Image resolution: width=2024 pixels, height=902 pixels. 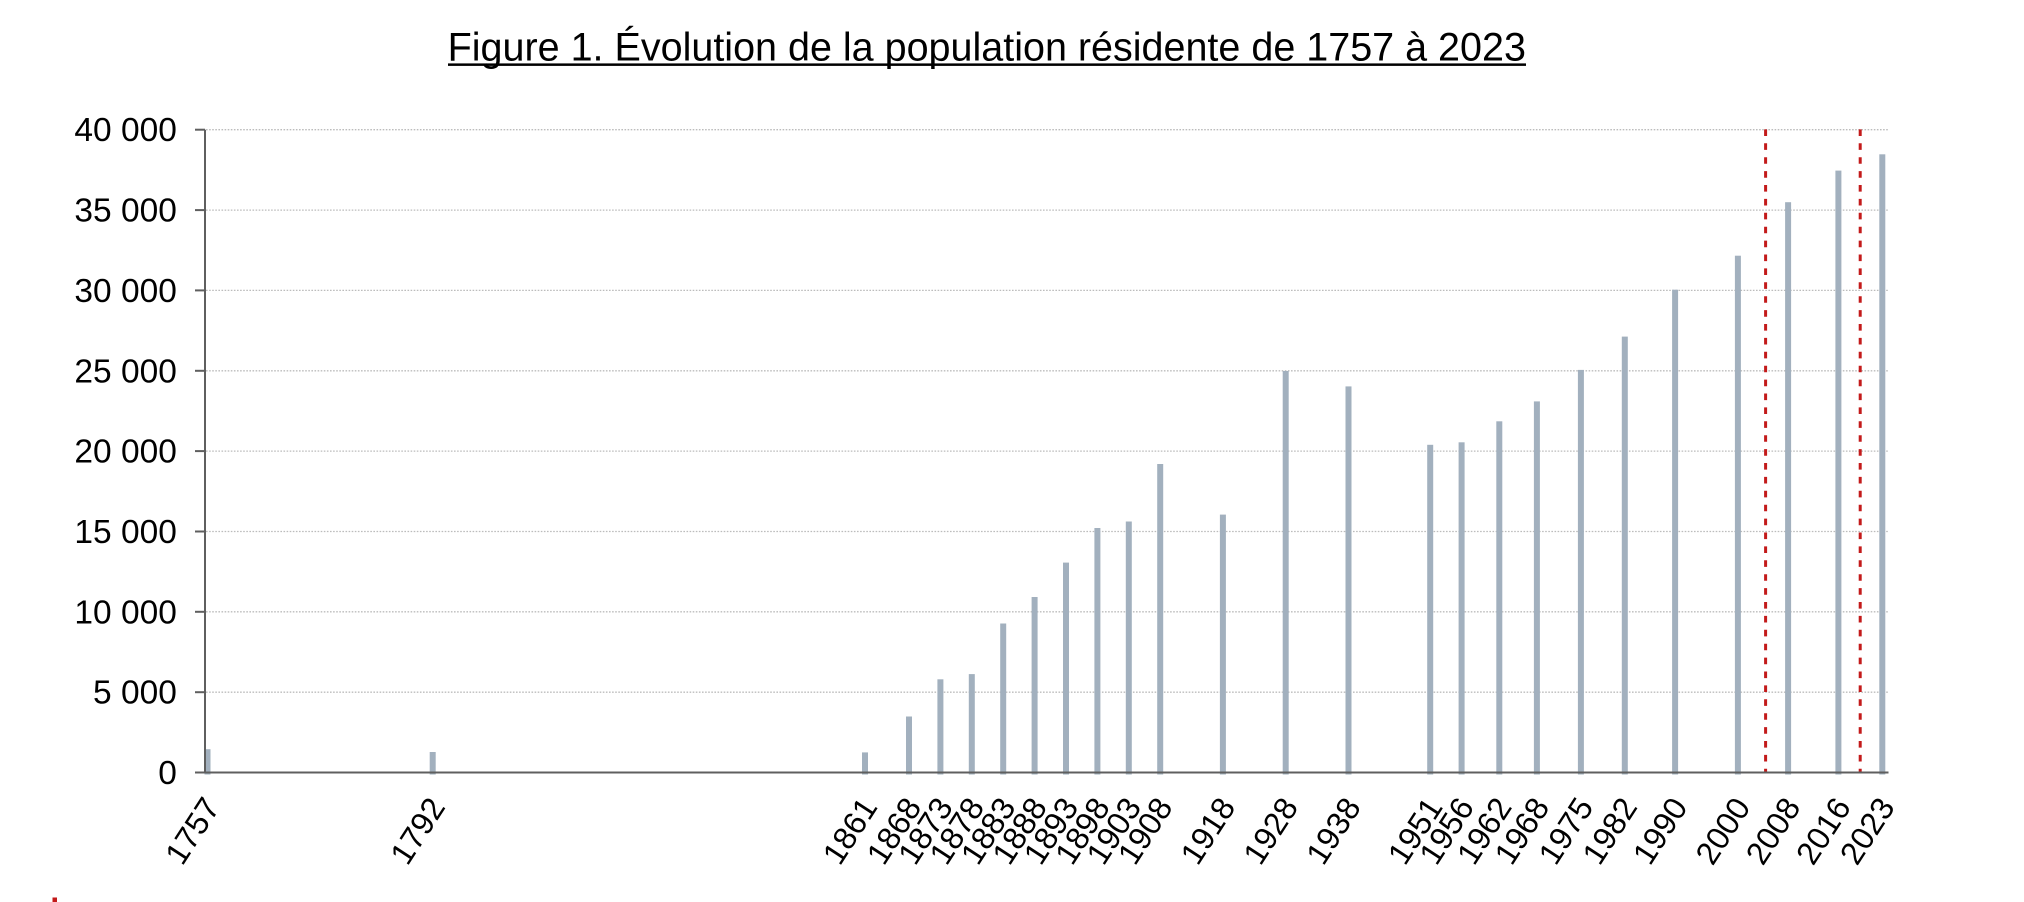 I want to click on svg-text: 5 000, so click(x=135, y=693).